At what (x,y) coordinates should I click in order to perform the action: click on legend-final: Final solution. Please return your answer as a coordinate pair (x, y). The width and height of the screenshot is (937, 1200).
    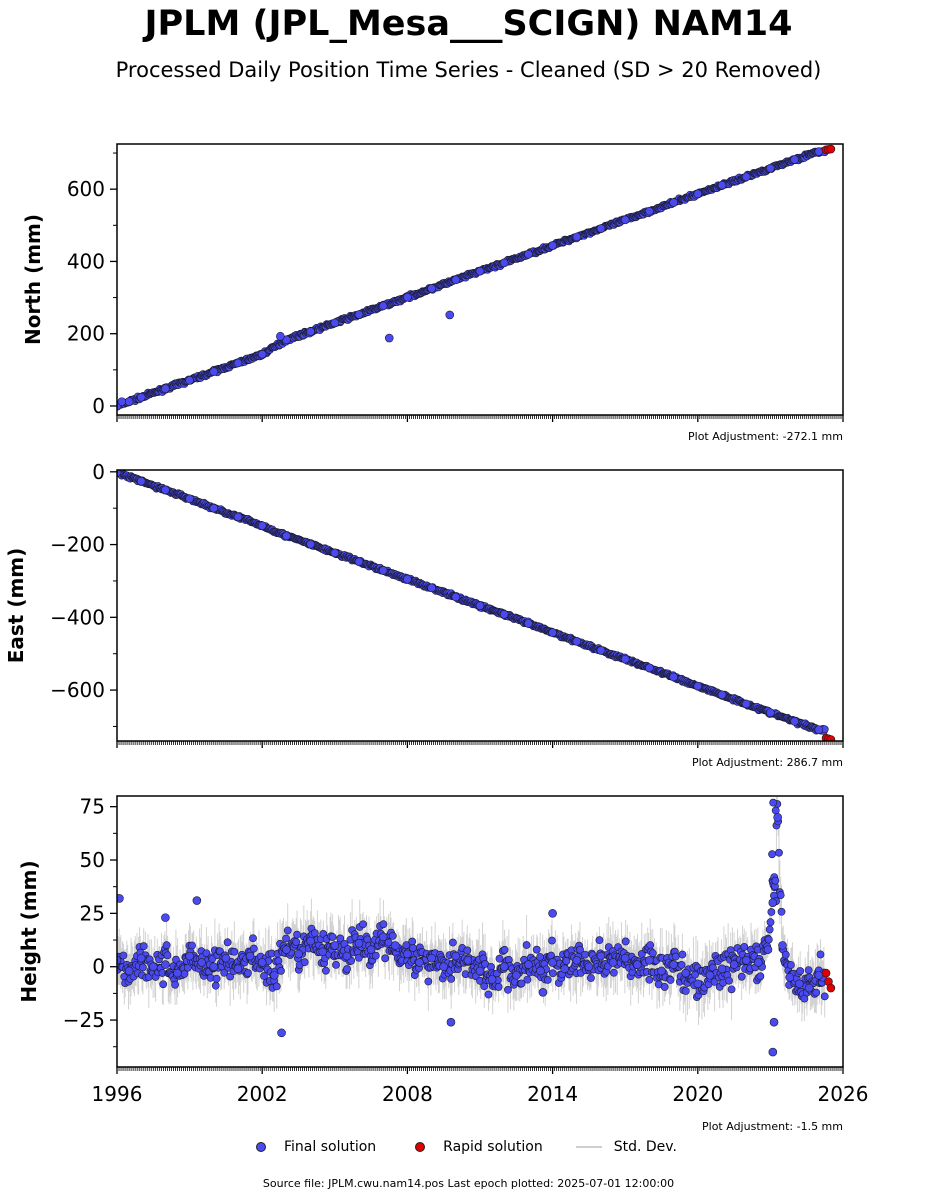
    Looking at the image, I should click on (313, 1147).